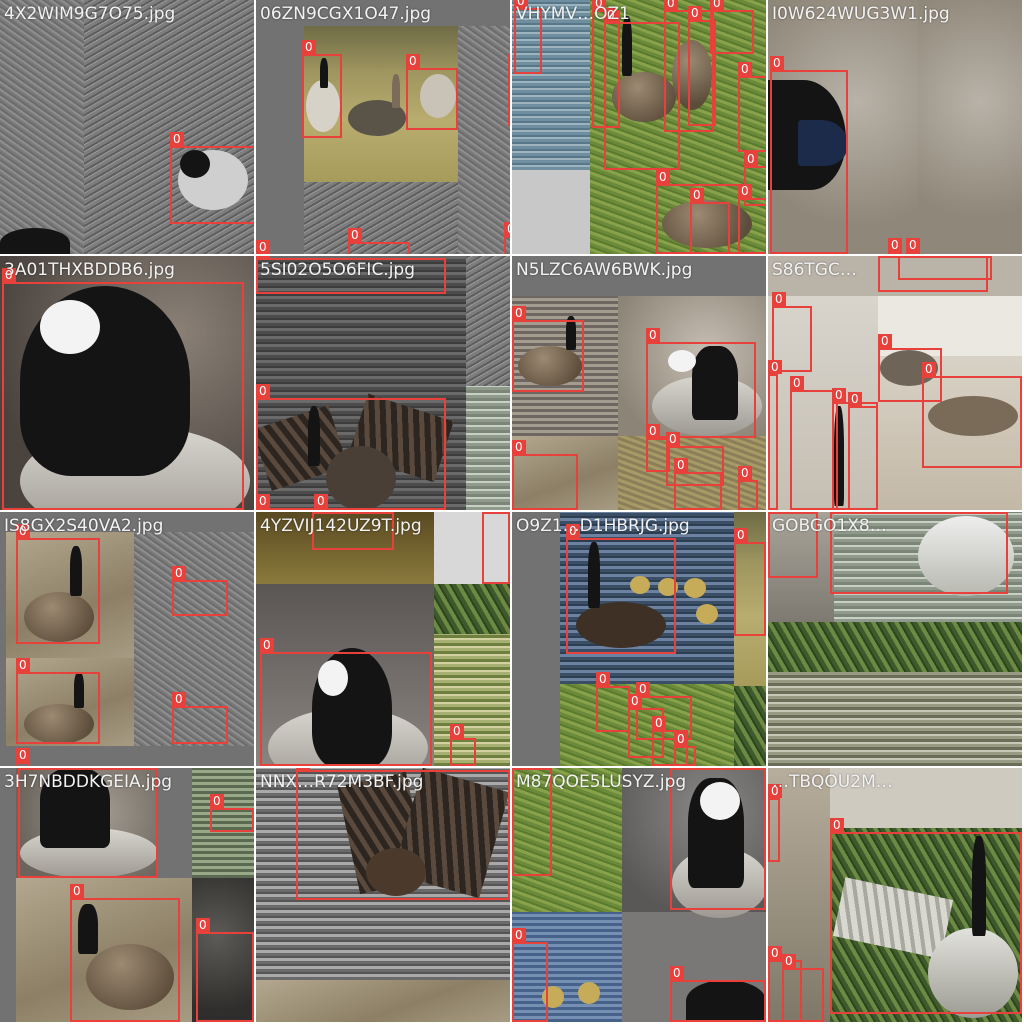 The width and height of the screenshot is (1024, 1024). What do you see at coordinates (639, 383) in the screenshot?
I see `mosaic-tile: N5LZC6AW6BWK.jpg 0 0 0 0 0 0 0` at bounding box center [639, 383].